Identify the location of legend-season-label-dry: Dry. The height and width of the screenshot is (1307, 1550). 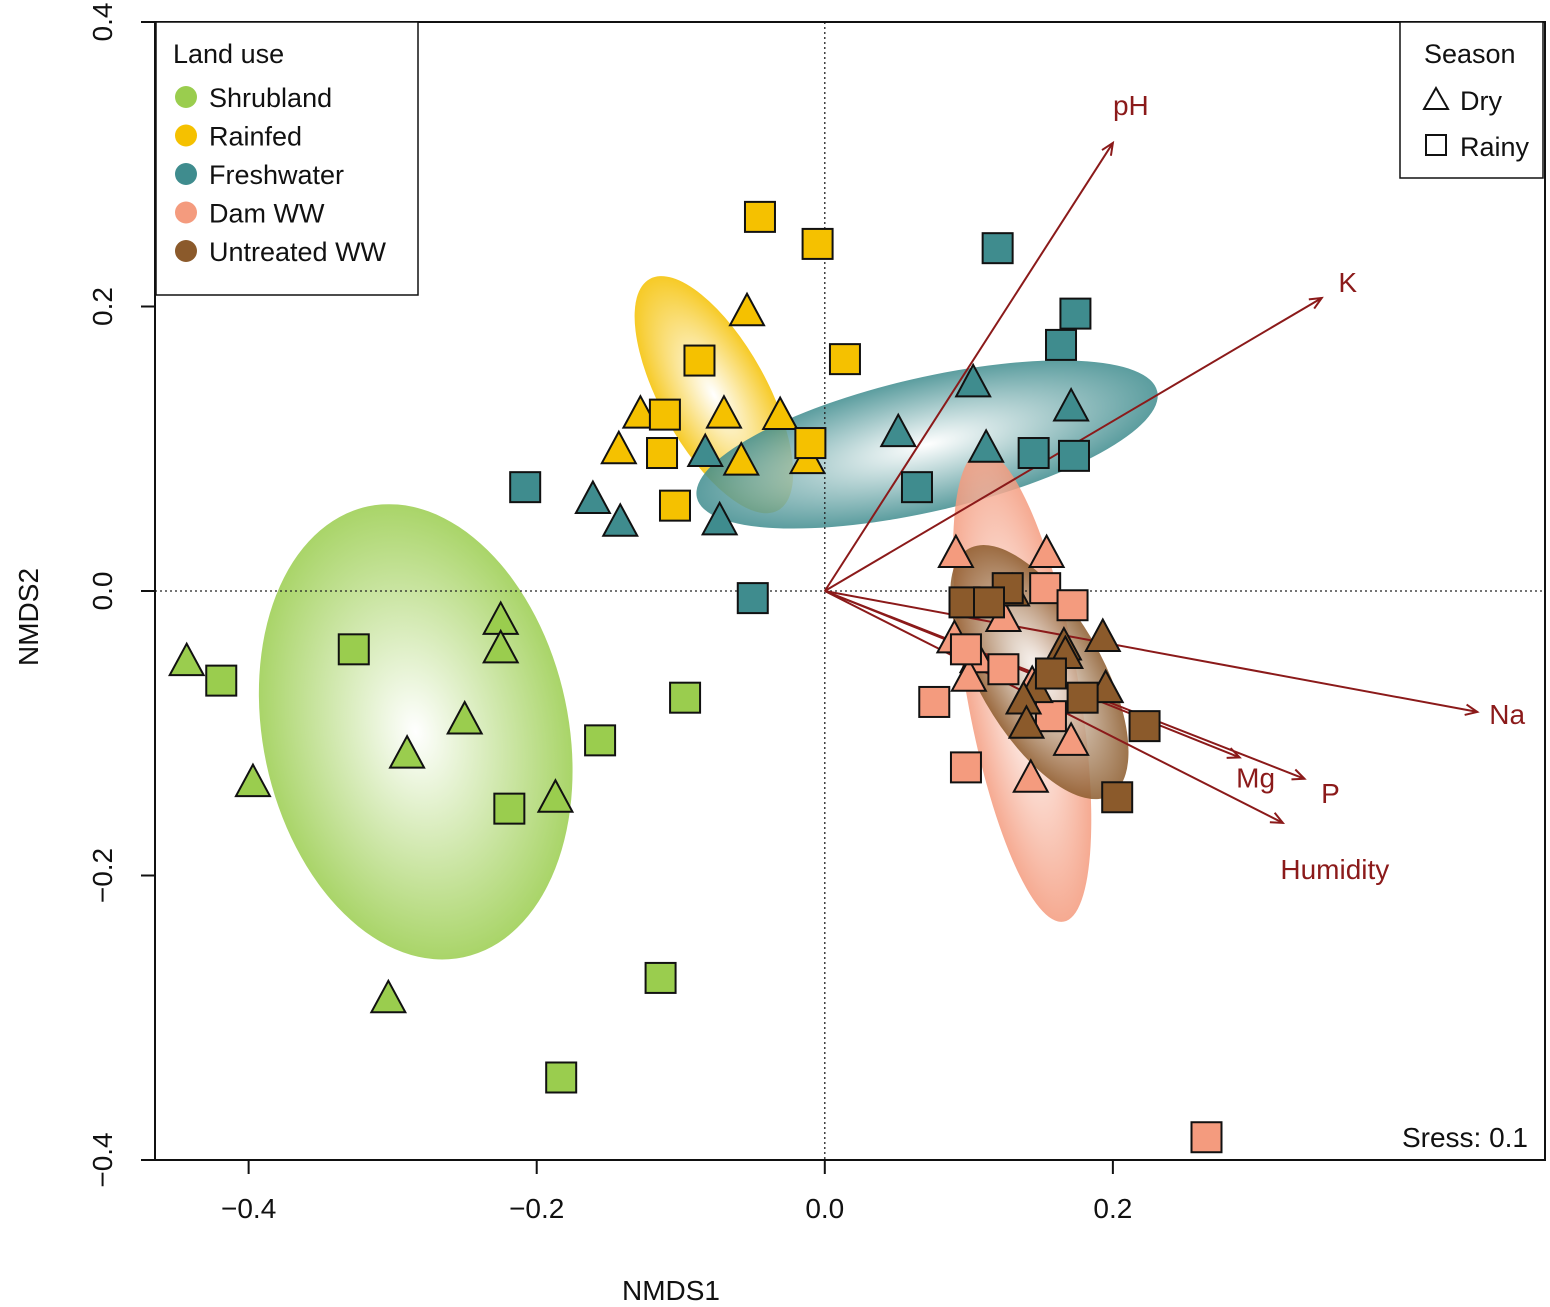
(1481, 101).